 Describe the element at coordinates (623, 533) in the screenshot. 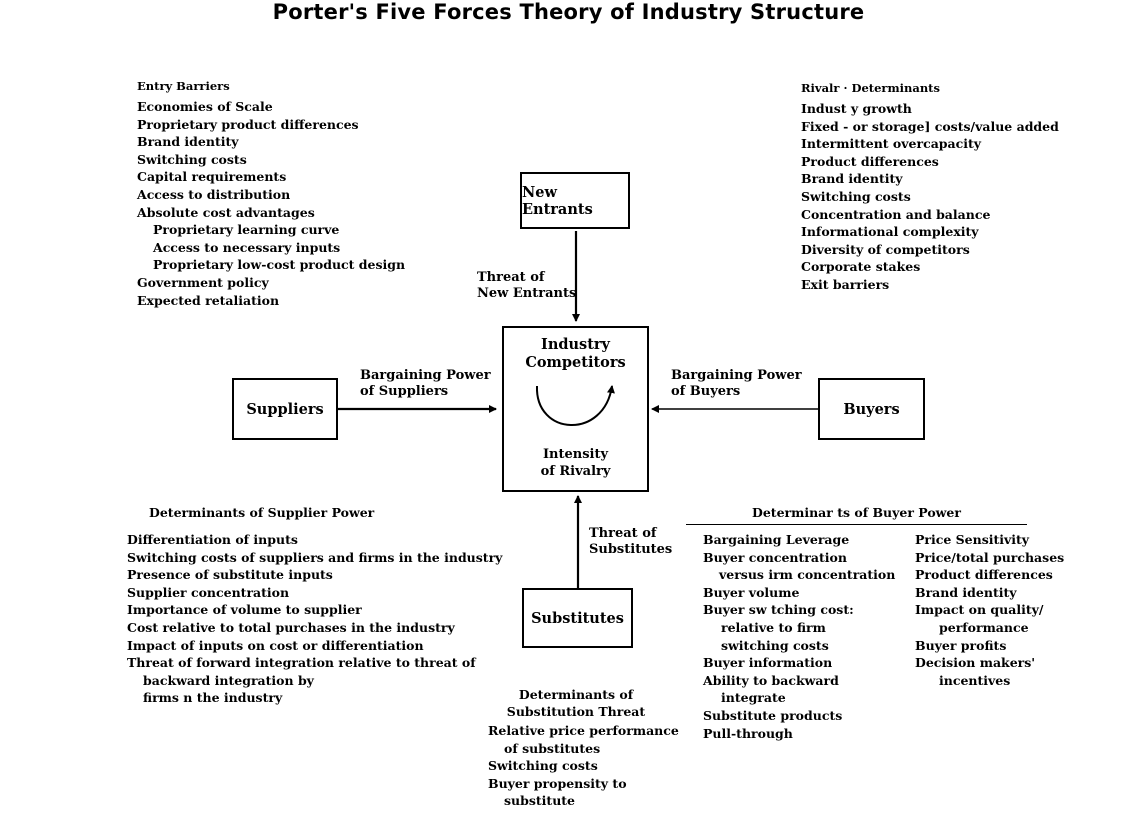

I see `threat-substitutes-line1: Threat of` at that location.